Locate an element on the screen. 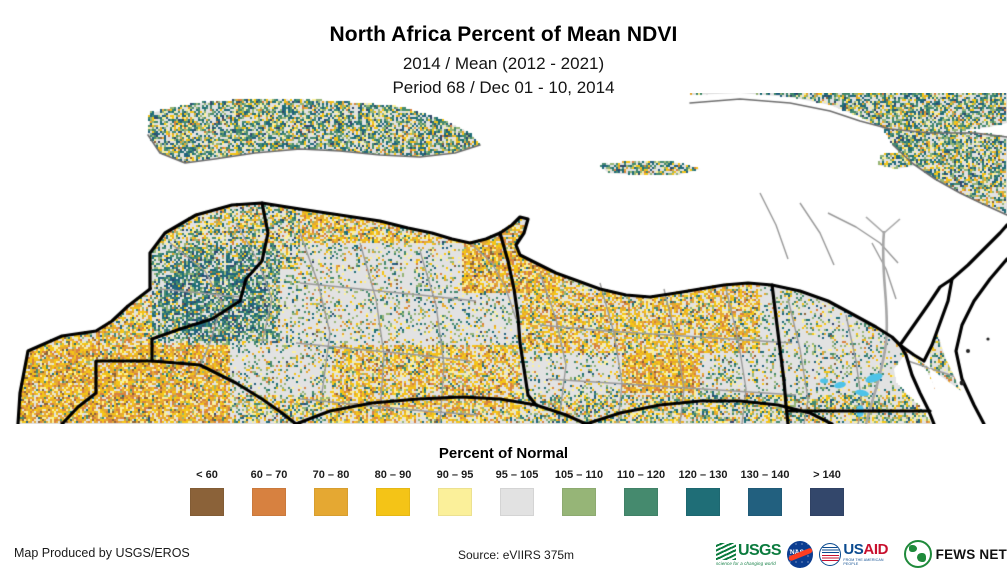  globe-icon is located at coordinates (917, 554).